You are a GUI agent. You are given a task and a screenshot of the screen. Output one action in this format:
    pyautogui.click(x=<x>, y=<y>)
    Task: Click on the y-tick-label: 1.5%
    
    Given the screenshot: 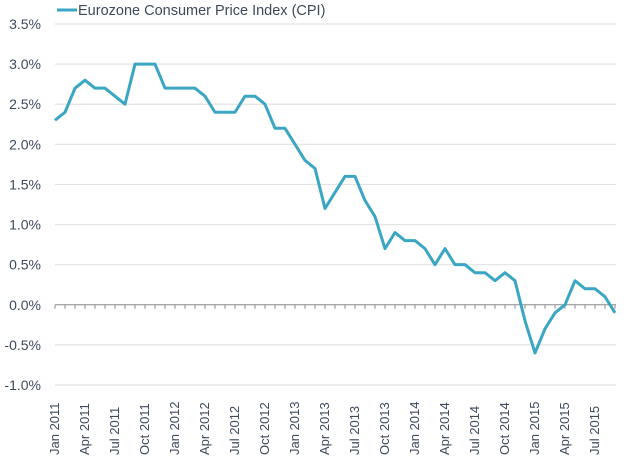 What is the action you would take?
    pyautogui.click(x=25, y=184)
    